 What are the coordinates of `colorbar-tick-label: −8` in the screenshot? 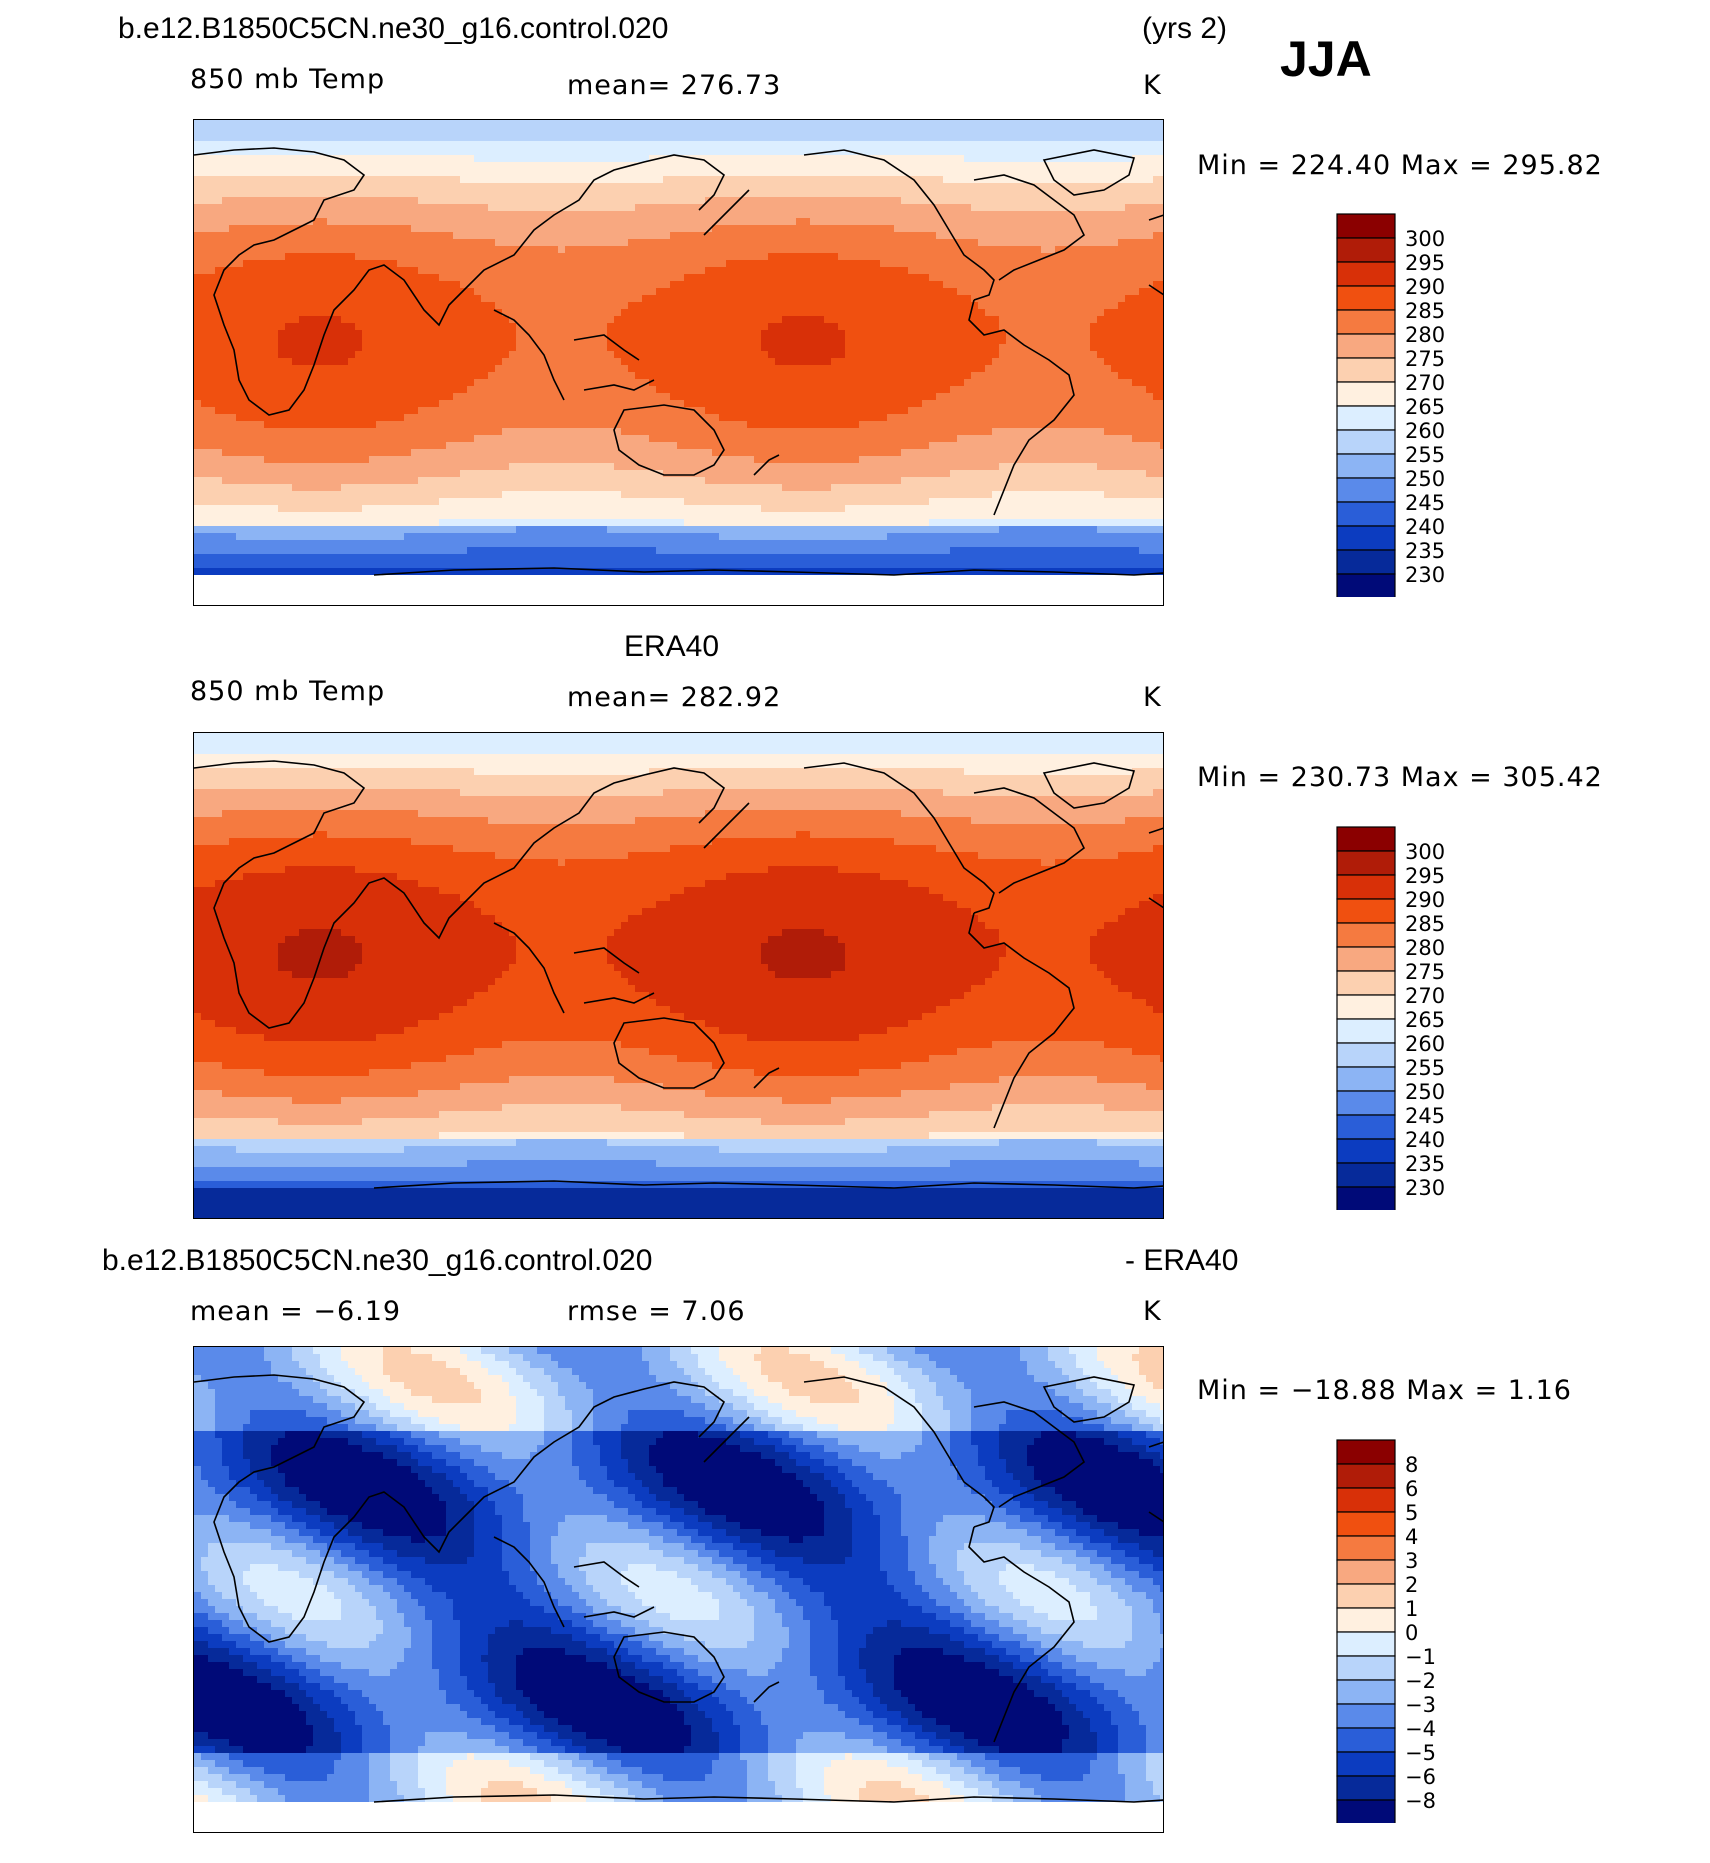 It's located at (1420, 1801).